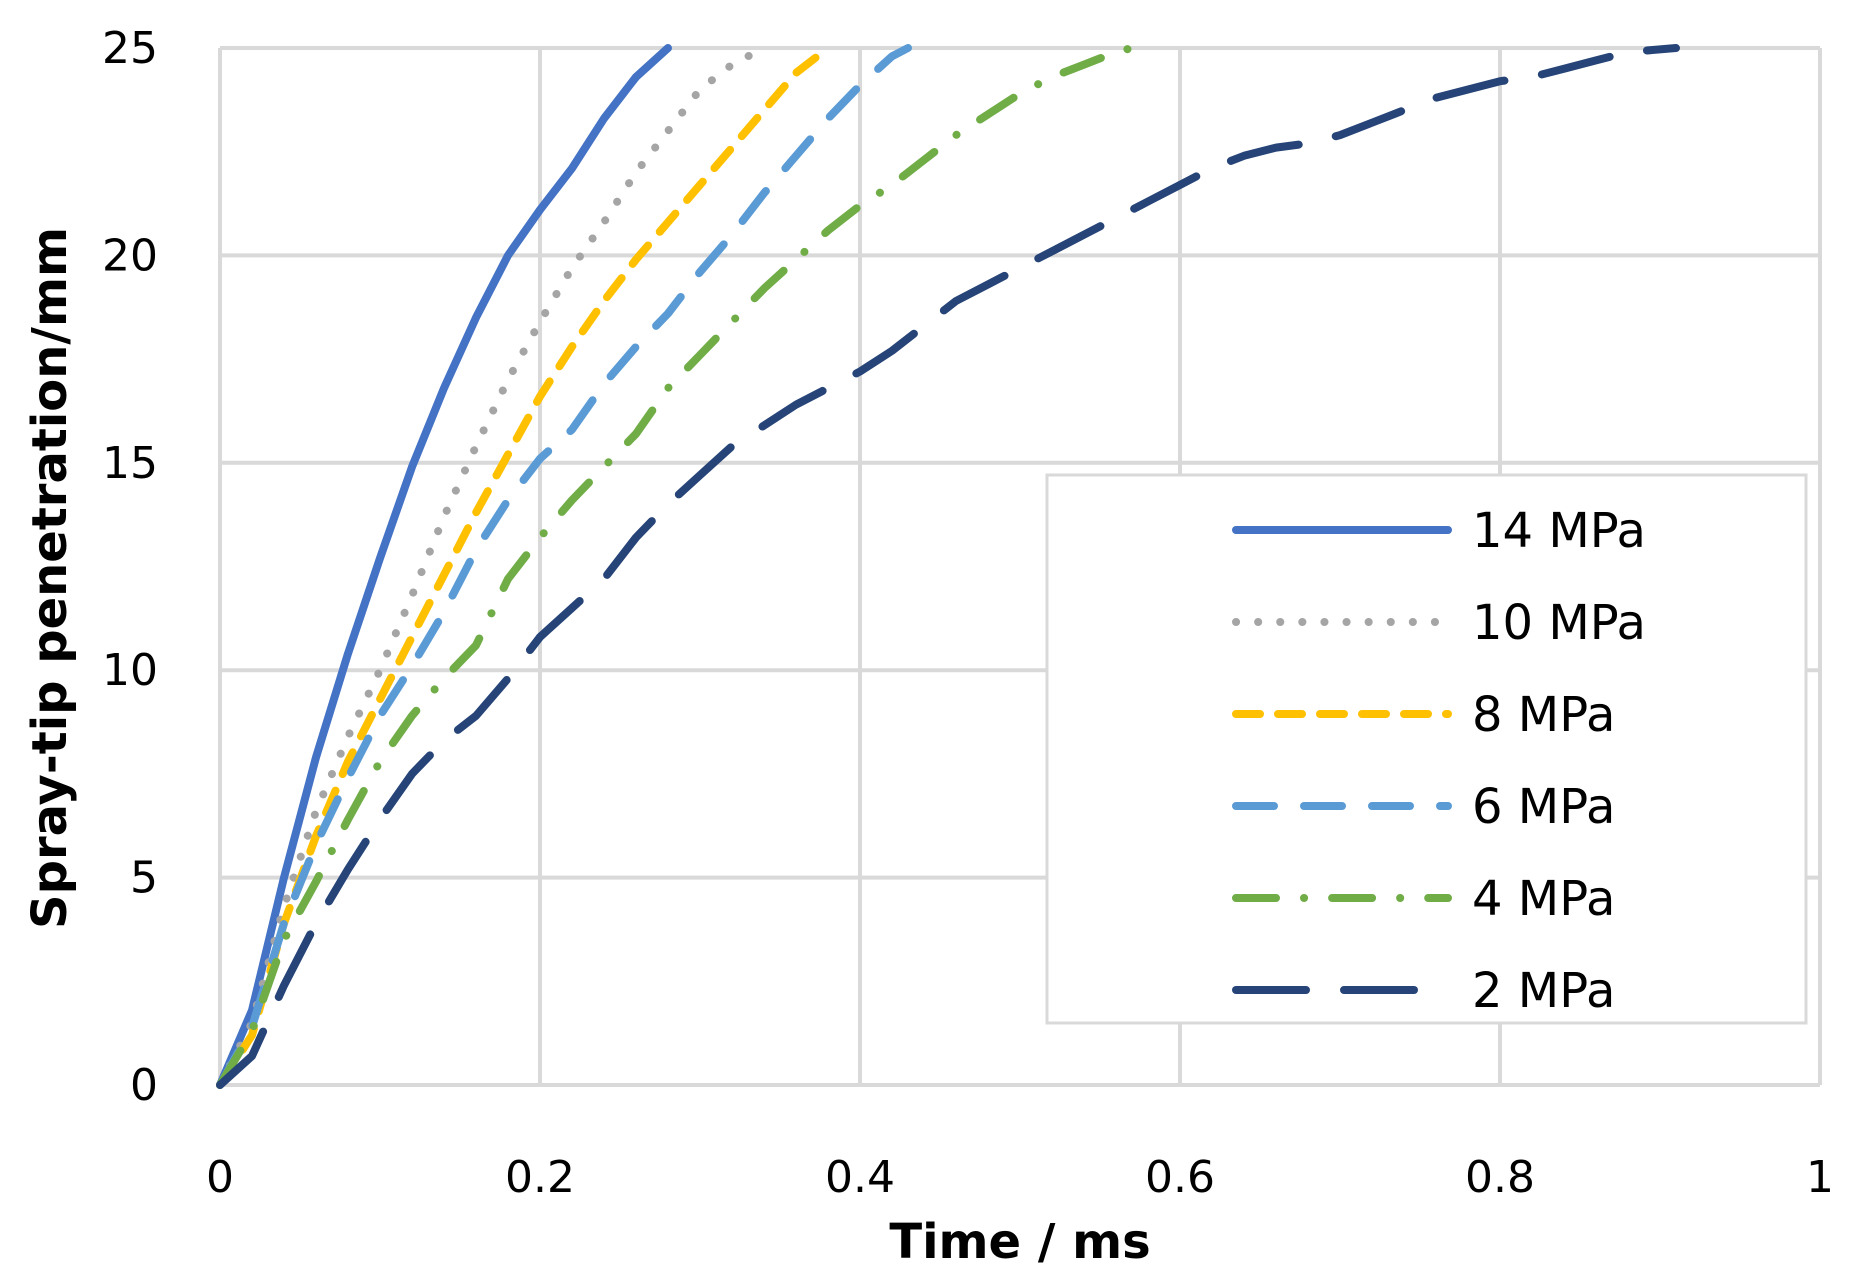  What do you see at coordinates (1559, 531) in the screenshot?
I see `legend-label: 14 MPa` at bounding box center [1559, 531].